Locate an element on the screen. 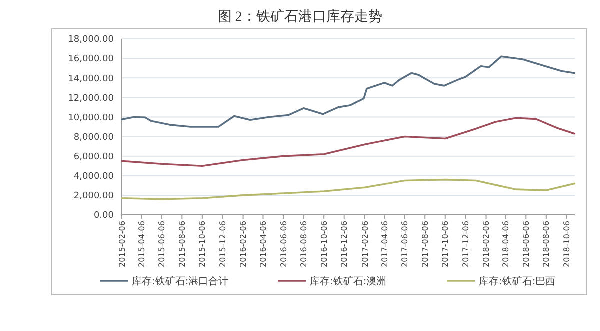 Image resolution: width=600 pixels, height=331 pixels. x-tick-label: 2017-02-06 is located at coordinates (365, 244).